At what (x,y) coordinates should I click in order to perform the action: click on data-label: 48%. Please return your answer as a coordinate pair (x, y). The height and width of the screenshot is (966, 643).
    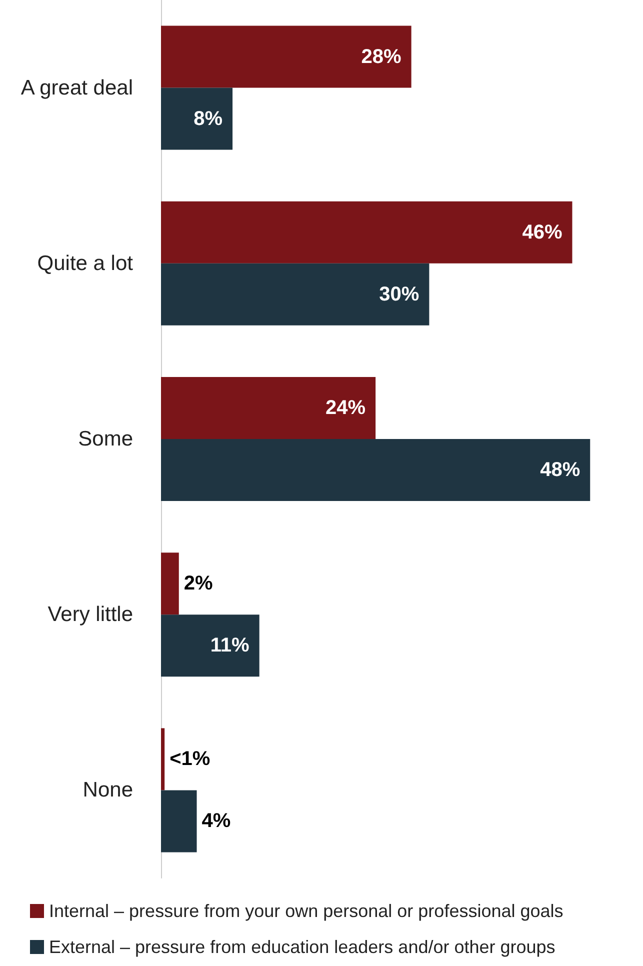
    Looking at the image, I should click on (560, 470).